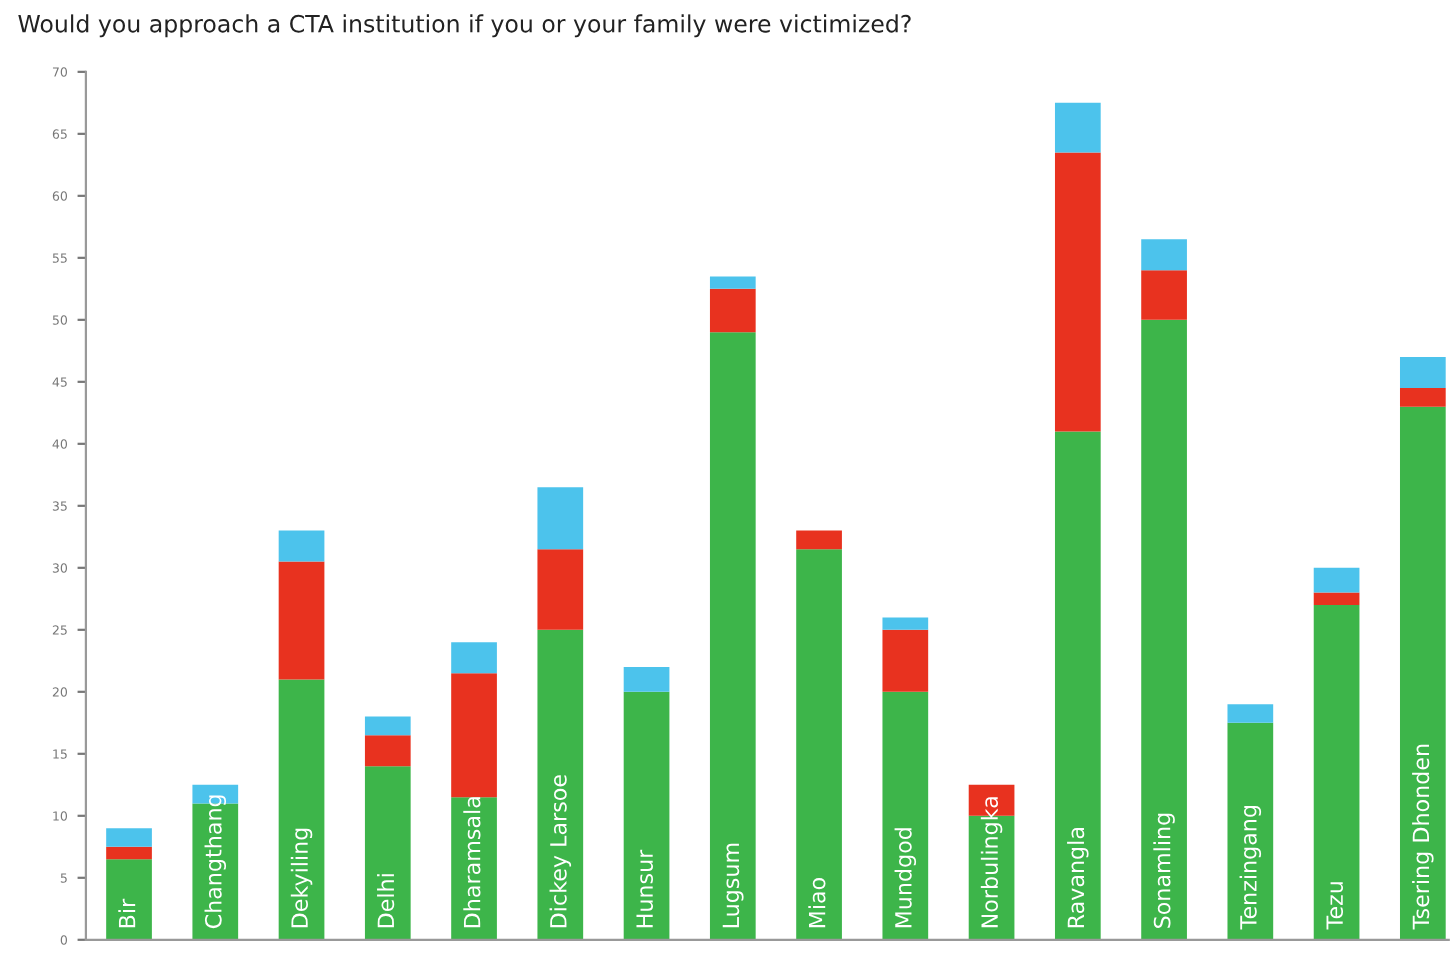 This screenshot has width=1456, height=958. I want to click on x-tick-label: Tezu, so click(1335, 906).